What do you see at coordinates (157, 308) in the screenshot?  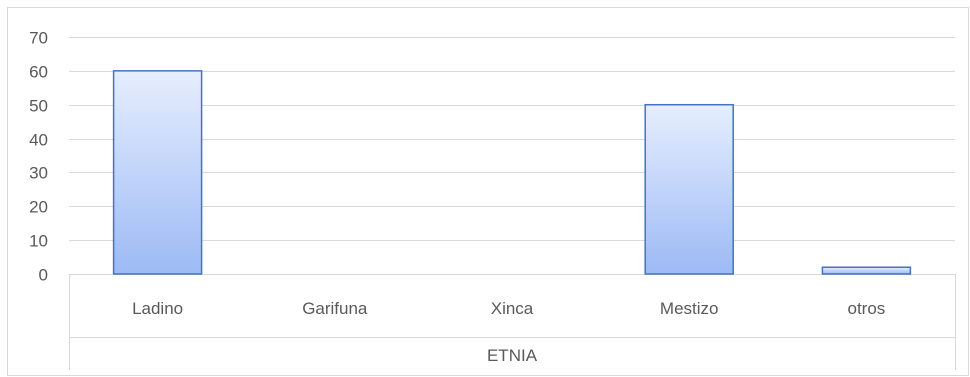 I see `category-label-ladino: Ladino` at bounding box center [157, 308].